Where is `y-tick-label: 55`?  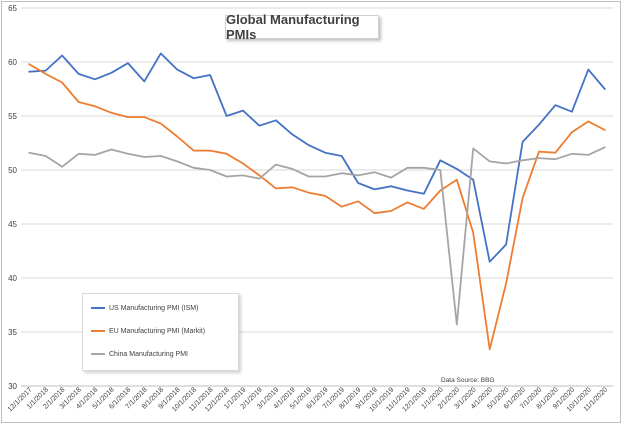
y-tick-label: 55 is located at coordinates (12, 116).